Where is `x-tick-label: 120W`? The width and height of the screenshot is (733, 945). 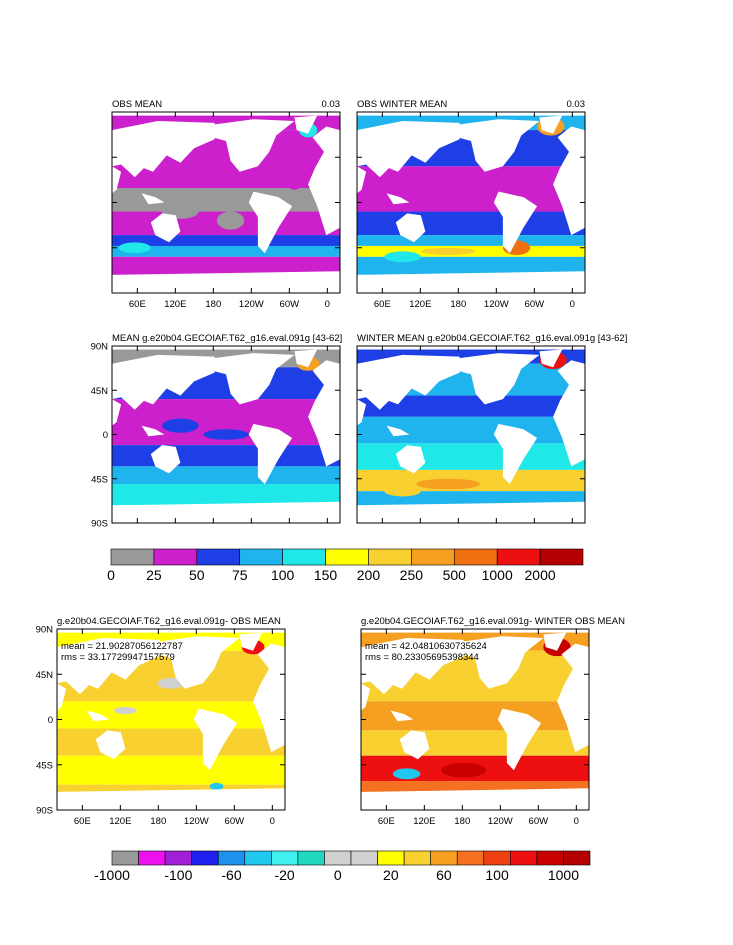 x-tick-label: 120W is located at coordinates (251, 304).